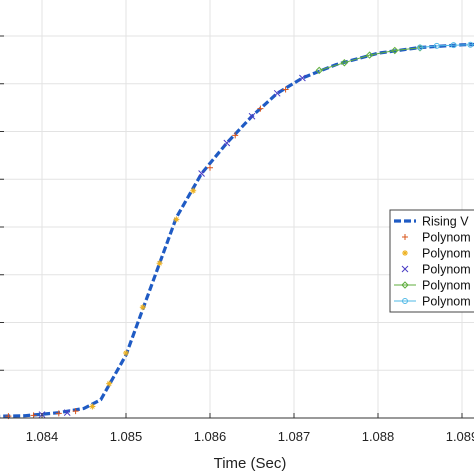  Describe the element at coordinates (42, 436) in the screenshot. I see `x-tick-label: 1.084` at that location.